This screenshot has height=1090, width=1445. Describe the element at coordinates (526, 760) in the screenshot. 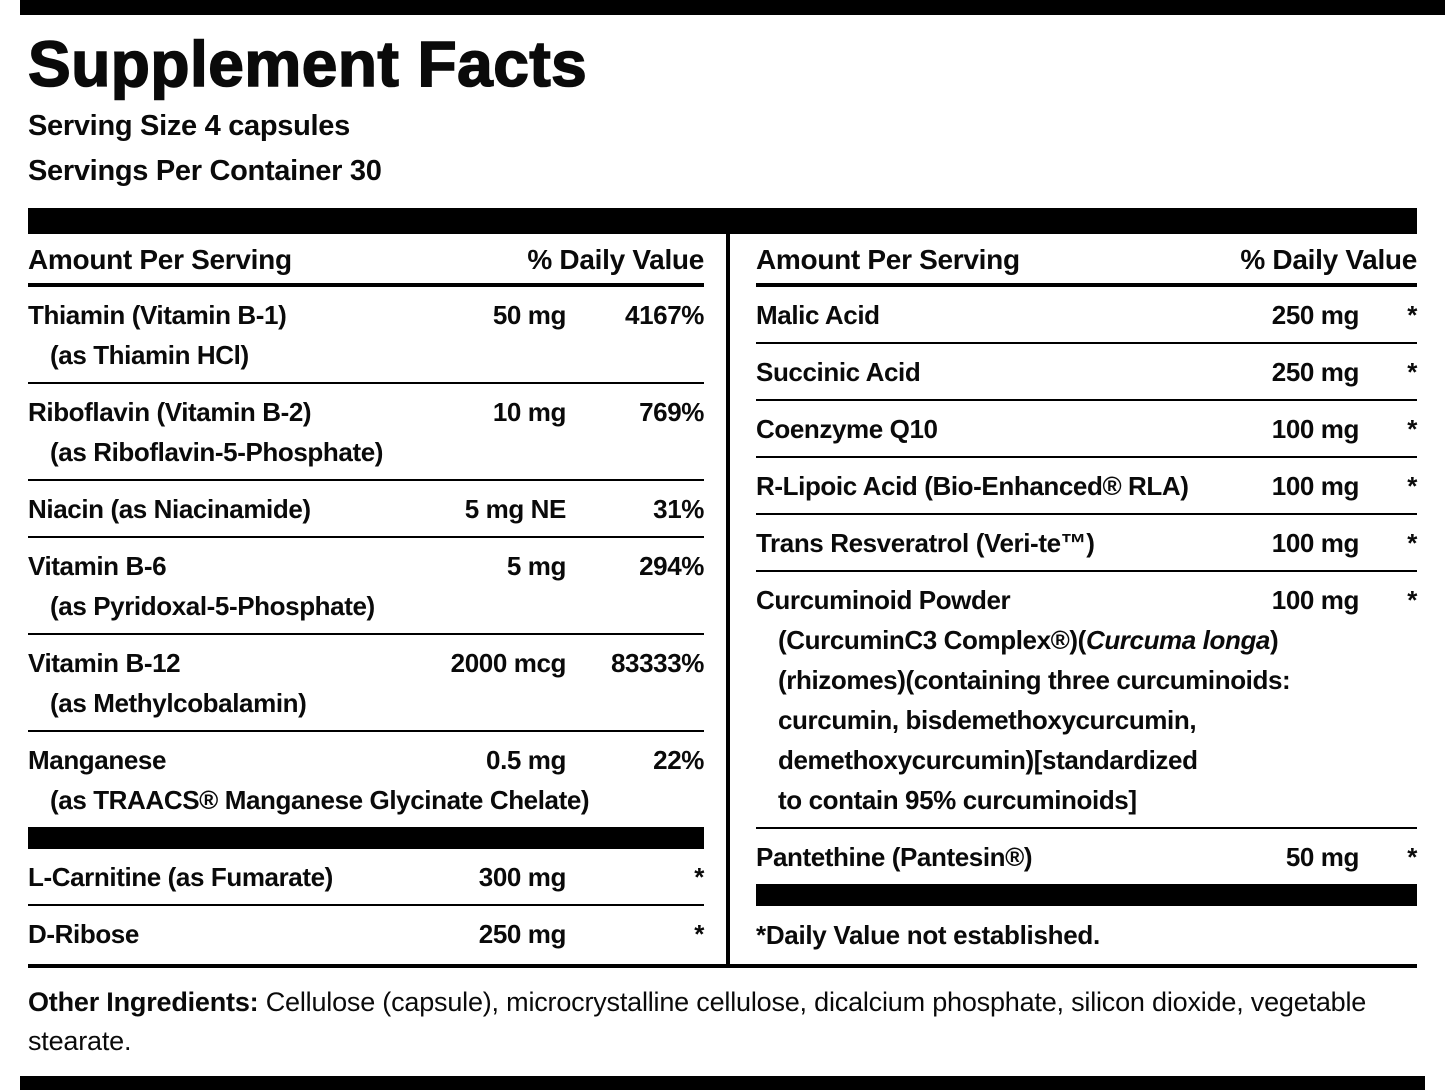

I see `ingredient-amount: 0.5 mg` at that location.